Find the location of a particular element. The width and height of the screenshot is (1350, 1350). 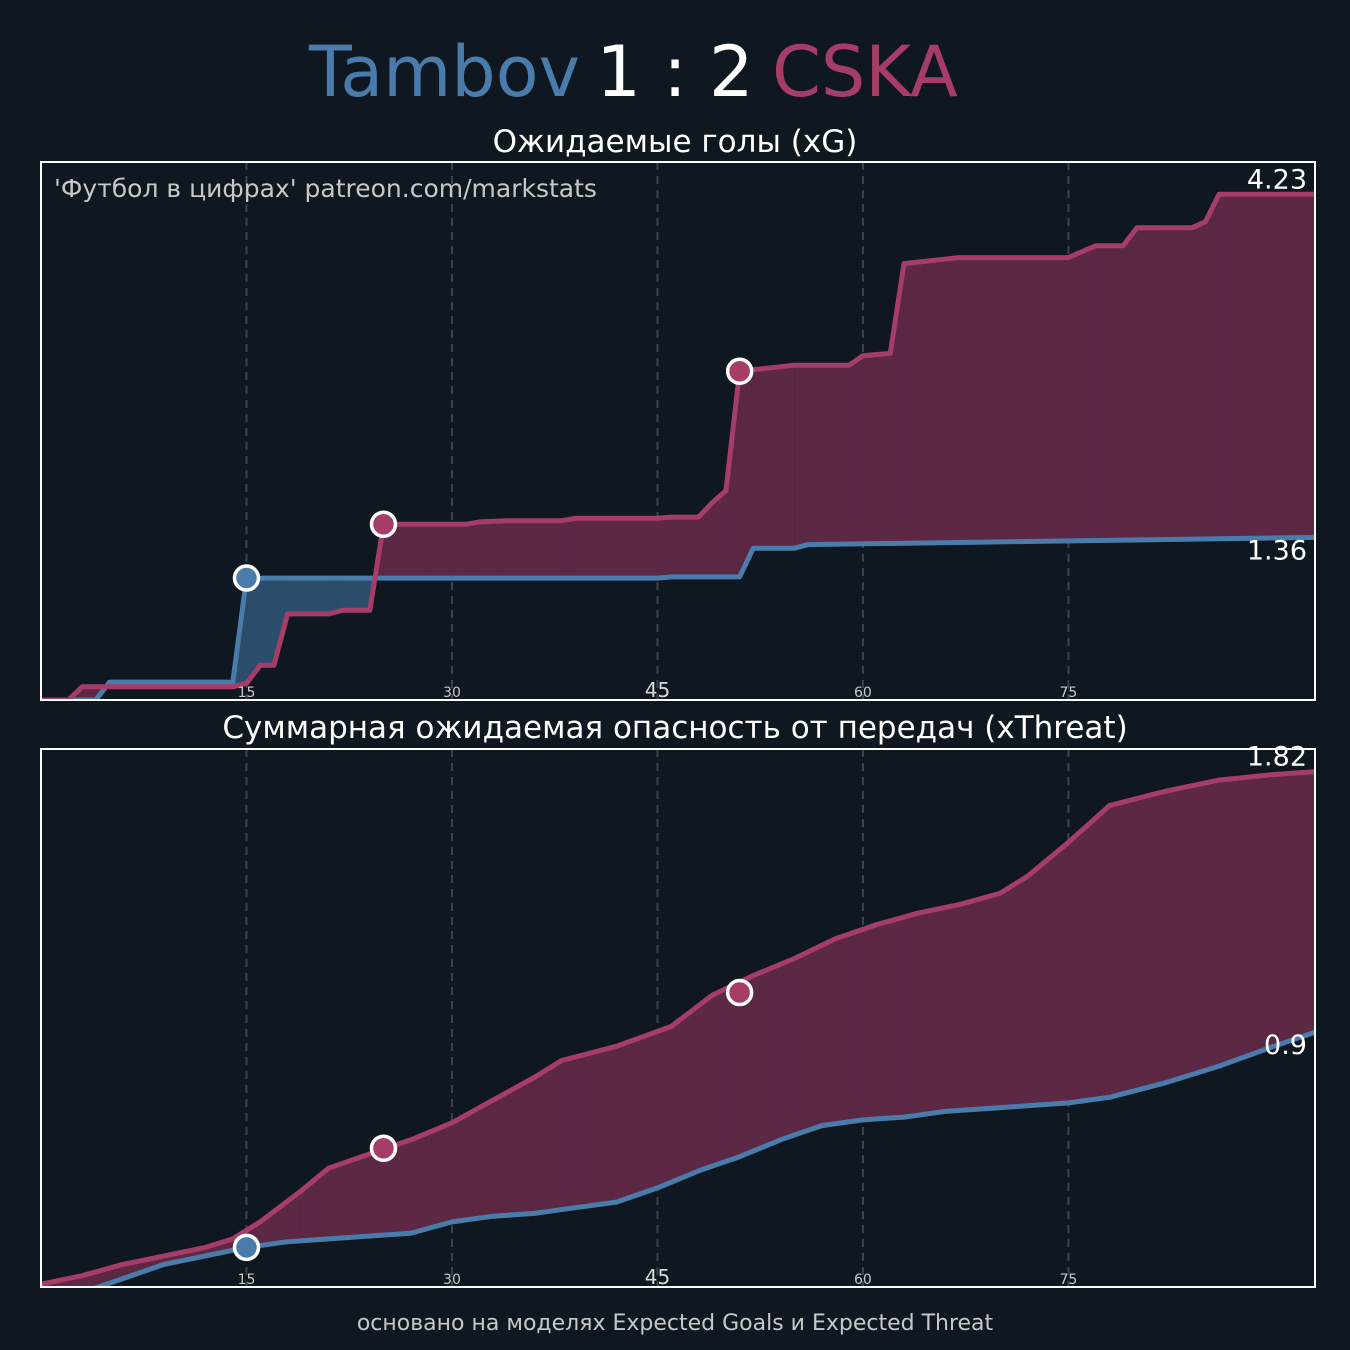

xg-x-tick-label: 60 is located at coordinates (863, 693).